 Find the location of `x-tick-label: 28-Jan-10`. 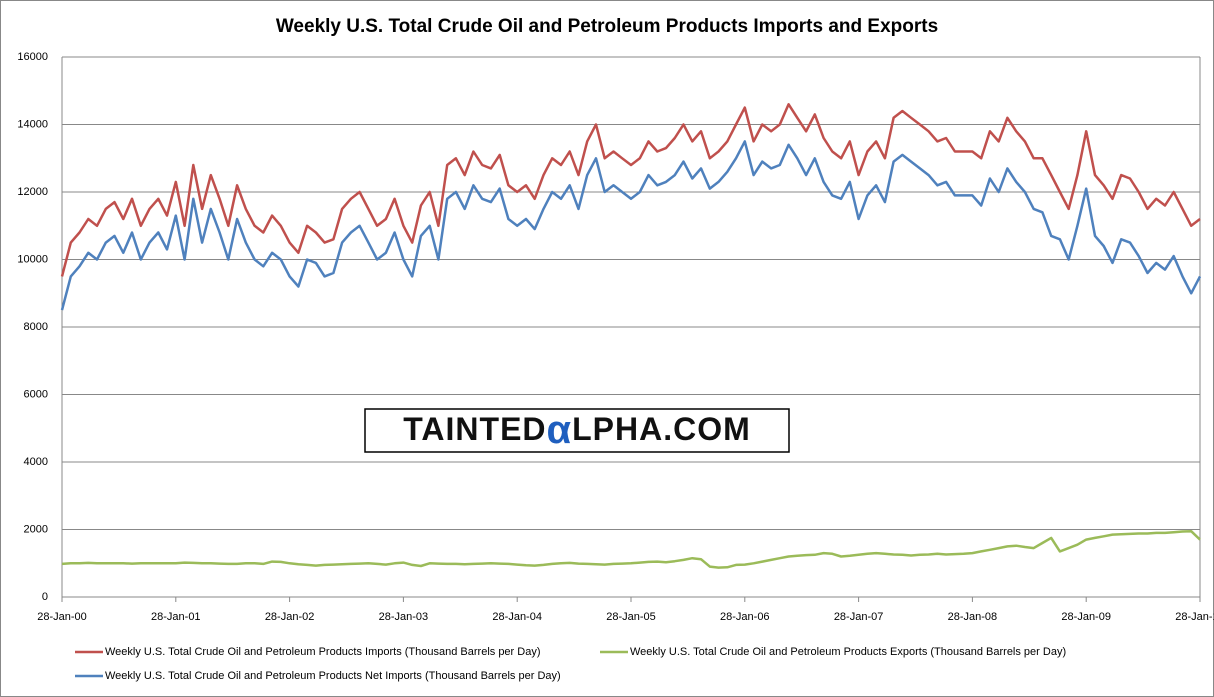

x-tick-label: 28-Jan-10 is located at coordinates (1194, 617).